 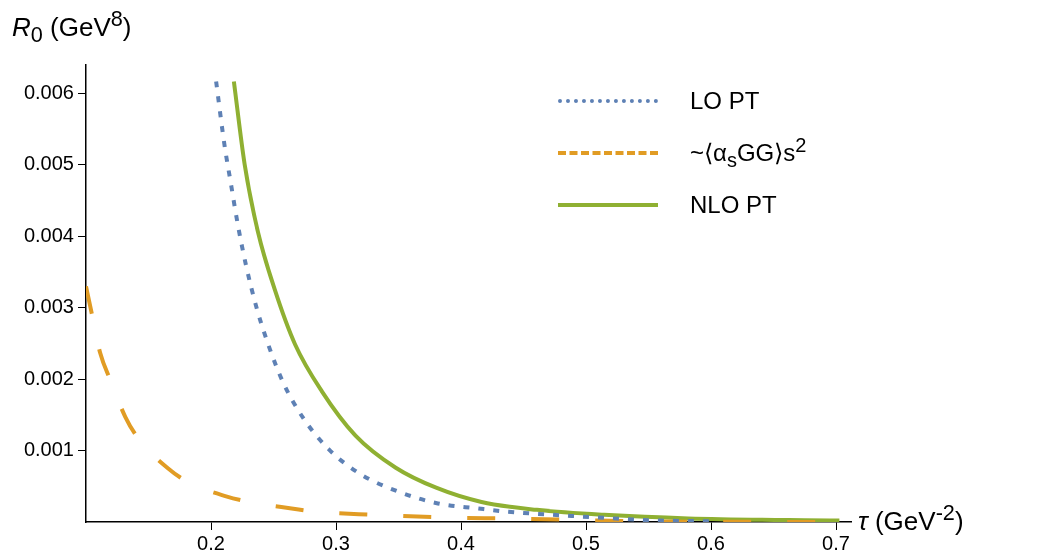 I want to click on x-tick-label: 0.3, so click(x=336, y=542).